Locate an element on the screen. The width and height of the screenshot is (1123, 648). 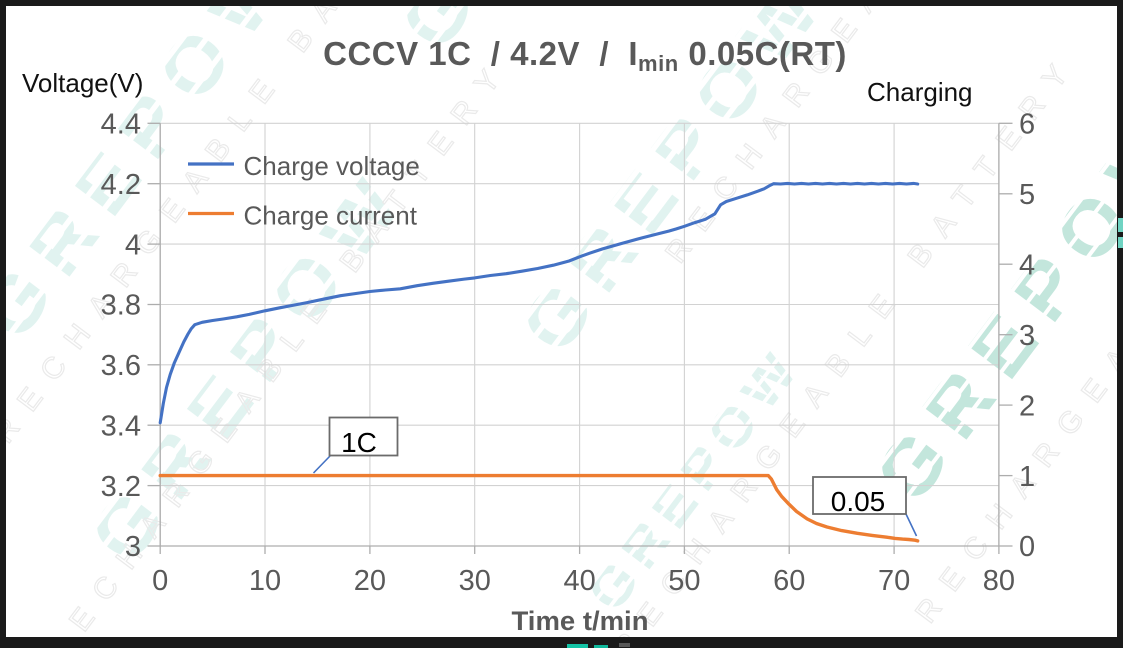
svg-text: 4.2 is located at coordinates (121, 185).